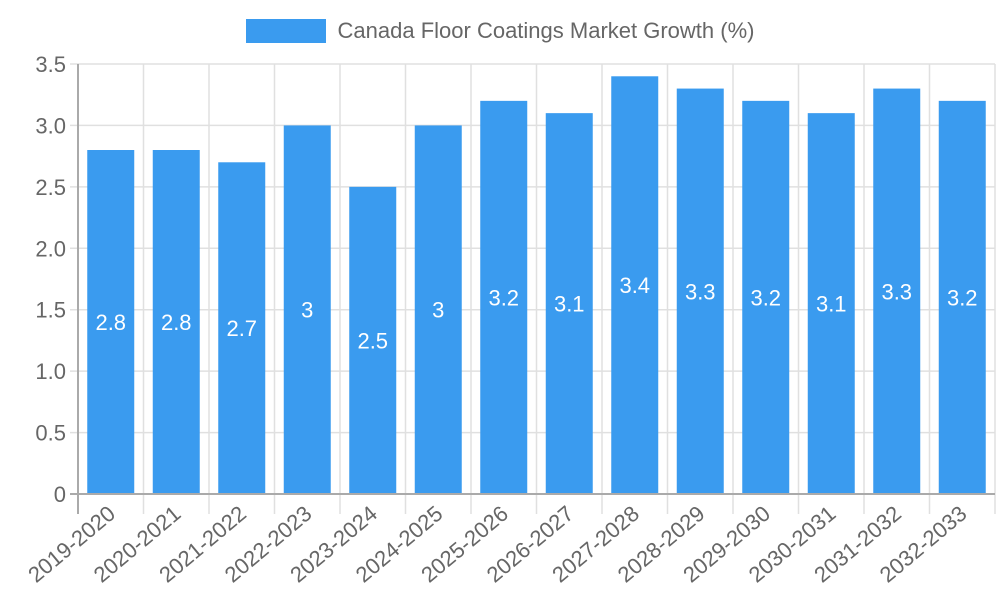 This screenshot has height=600, width=1000. Describe the element at coordinates (50, 187) in the screenshot. I see `y-tick-label: 2.5` at that location.